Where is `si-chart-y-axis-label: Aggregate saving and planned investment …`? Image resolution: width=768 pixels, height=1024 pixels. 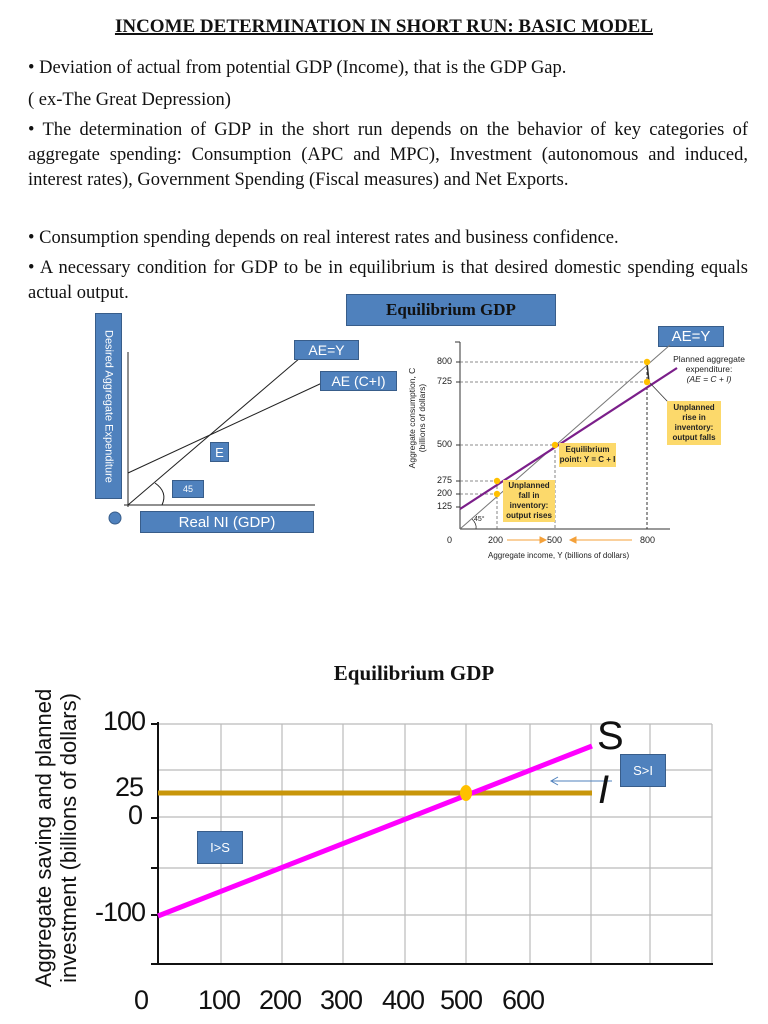
si-chart-y-axis-label: Aggregate saving and planned investment … is located at coordinates (57, 838).